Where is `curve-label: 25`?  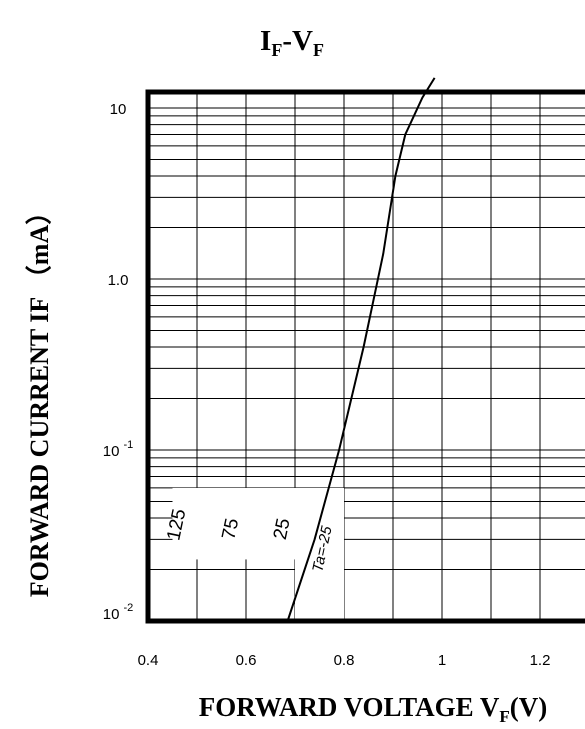 curve-label: 25 is located at coordinates (282, 528).